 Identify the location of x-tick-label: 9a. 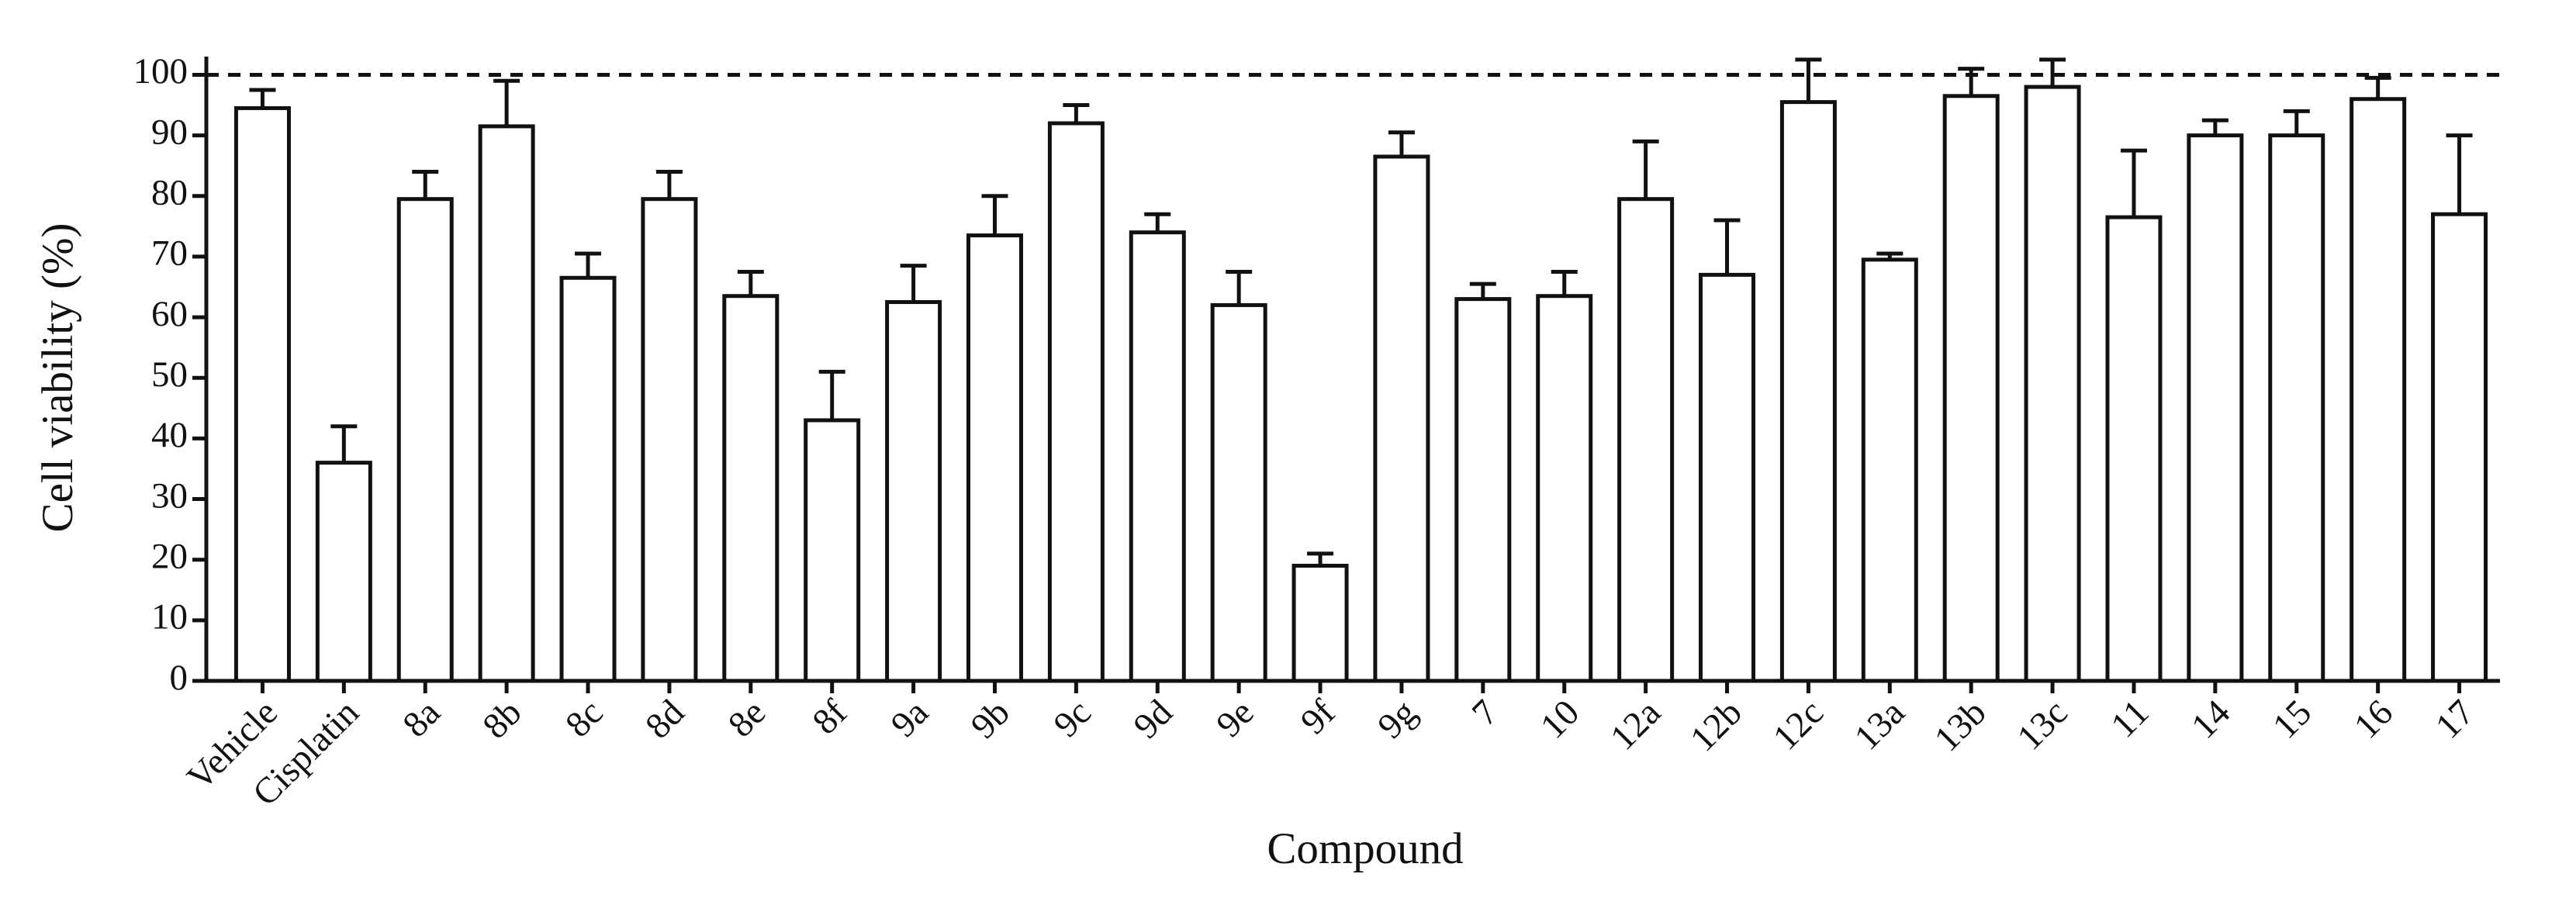
(909, 719).